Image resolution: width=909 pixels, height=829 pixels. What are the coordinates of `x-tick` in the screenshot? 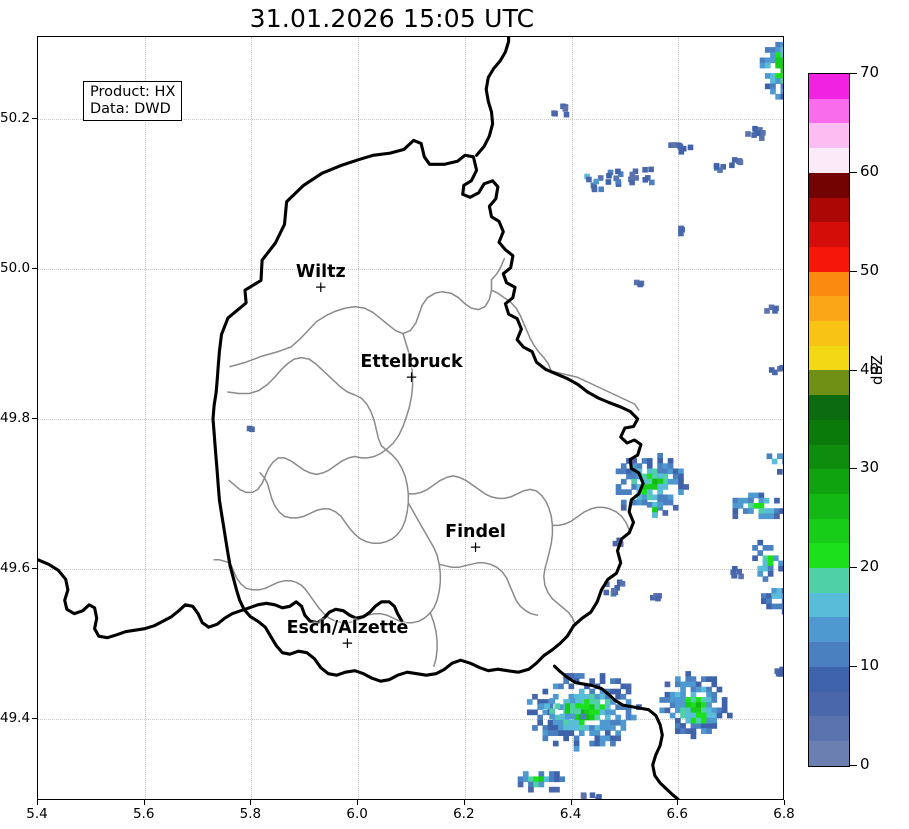 It's located at (251, 802).